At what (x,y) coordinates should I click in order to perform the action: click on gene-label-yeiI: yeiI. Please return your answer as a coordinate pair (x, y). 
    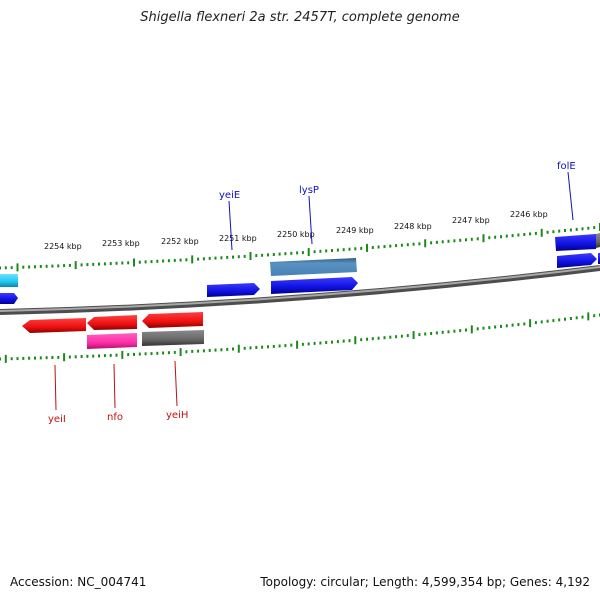
    Looking at the image, I should click on (57, 419).